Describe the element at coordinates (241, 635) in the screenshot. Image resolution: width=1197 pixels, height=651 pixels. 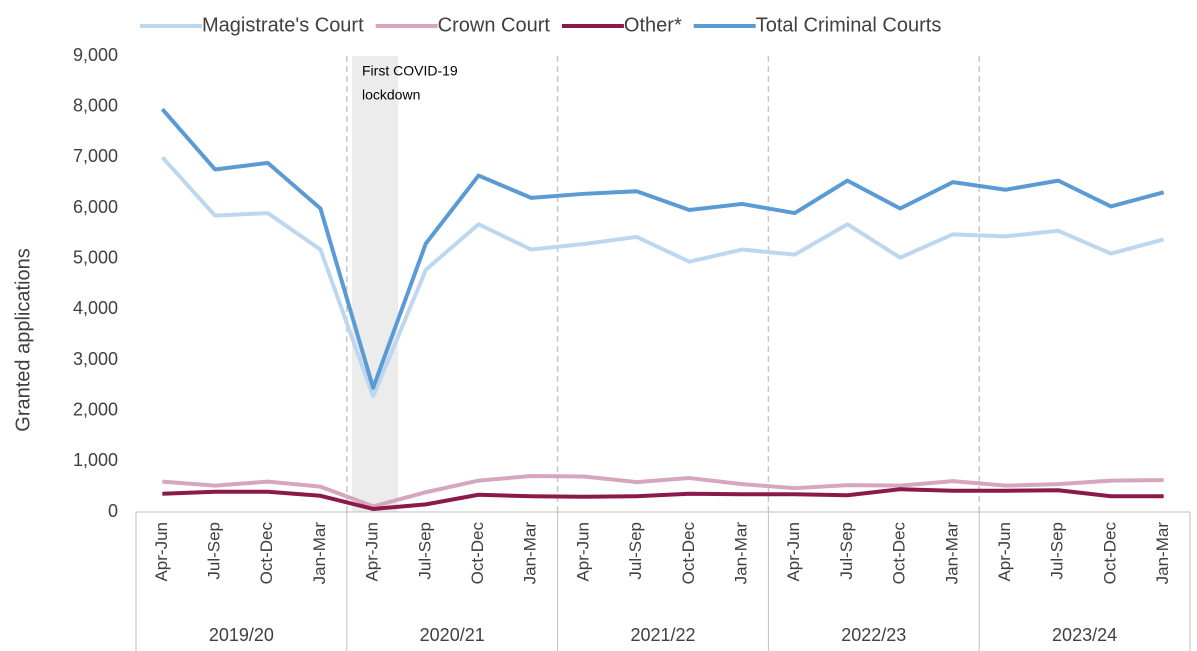
I see `group-label: 2019/20` at that location.